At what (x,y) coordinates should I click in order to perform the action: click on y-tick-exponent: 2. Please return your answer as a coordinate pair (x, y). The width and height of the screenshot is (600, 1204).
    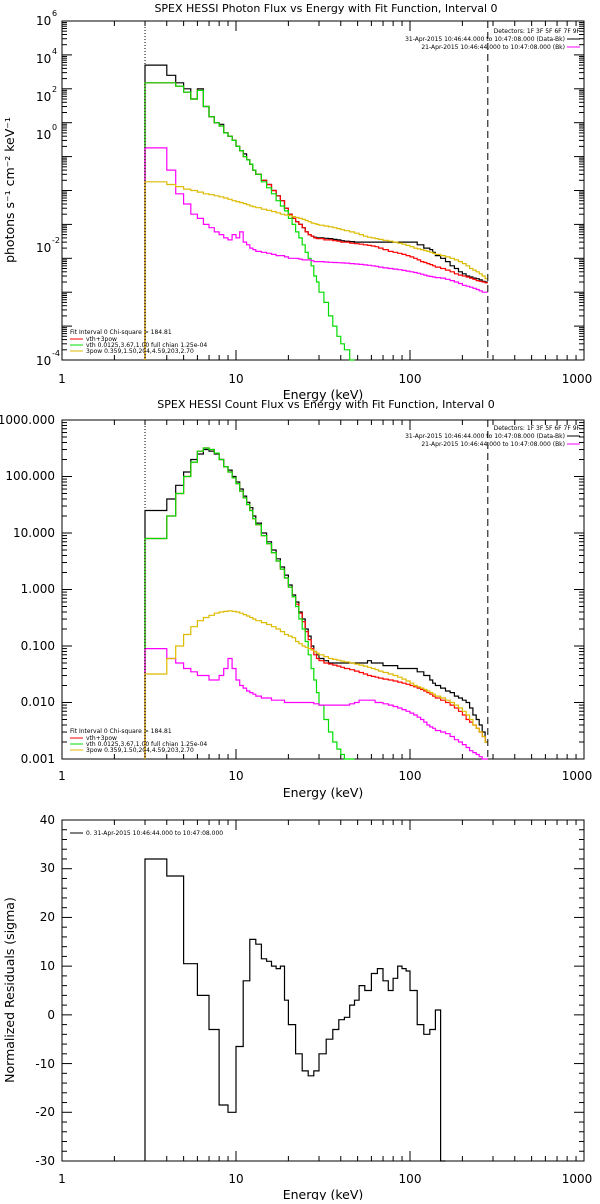
    Looking at the image, I should click on (54, 89).